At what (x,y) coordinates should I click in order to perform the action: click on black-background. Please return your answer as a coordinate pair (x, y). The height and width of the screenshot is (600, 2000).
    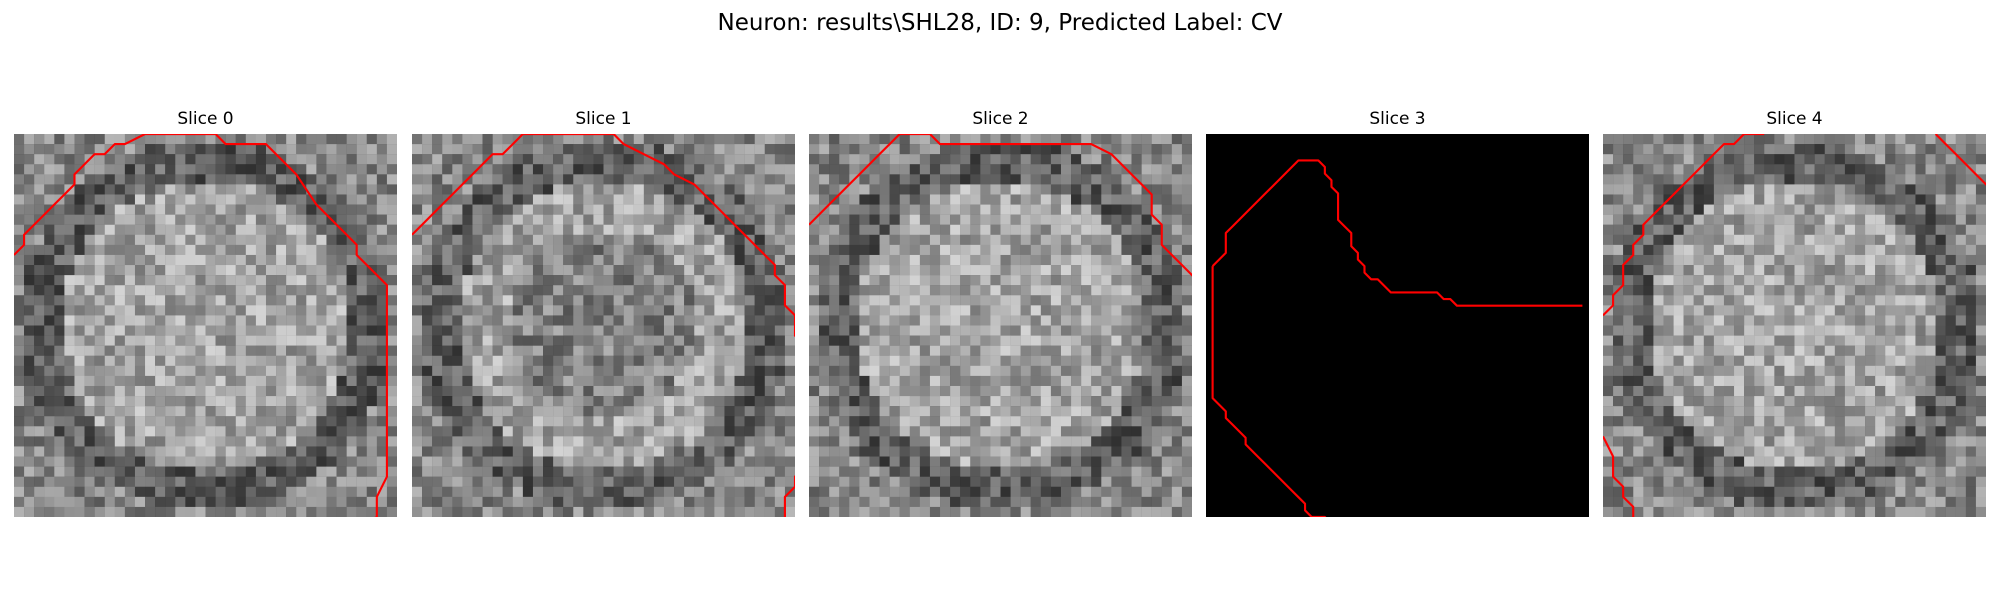
    Looking at the image, I should click on (1397, 325).